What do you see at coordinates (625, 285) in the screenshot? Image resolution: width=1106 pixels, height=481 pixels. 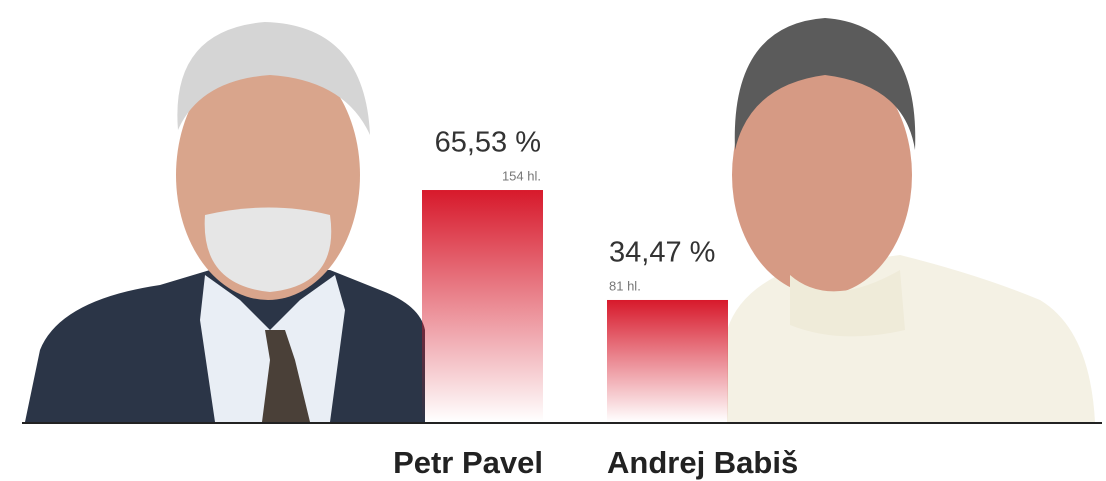 I see `vote-count: 81 hl.` at bounding box center [625, 285].